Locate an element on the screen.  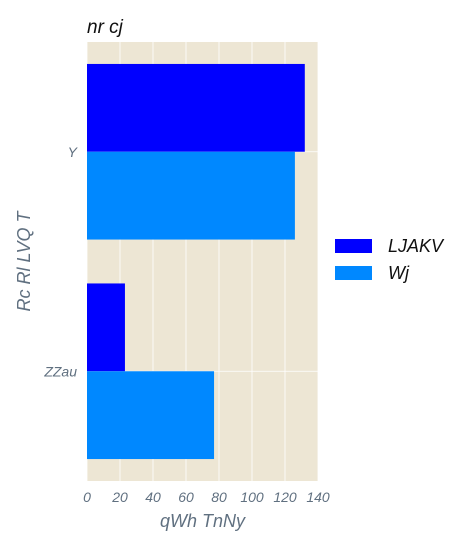
x-tick-label: 20 is located at coordinates (119, 497).